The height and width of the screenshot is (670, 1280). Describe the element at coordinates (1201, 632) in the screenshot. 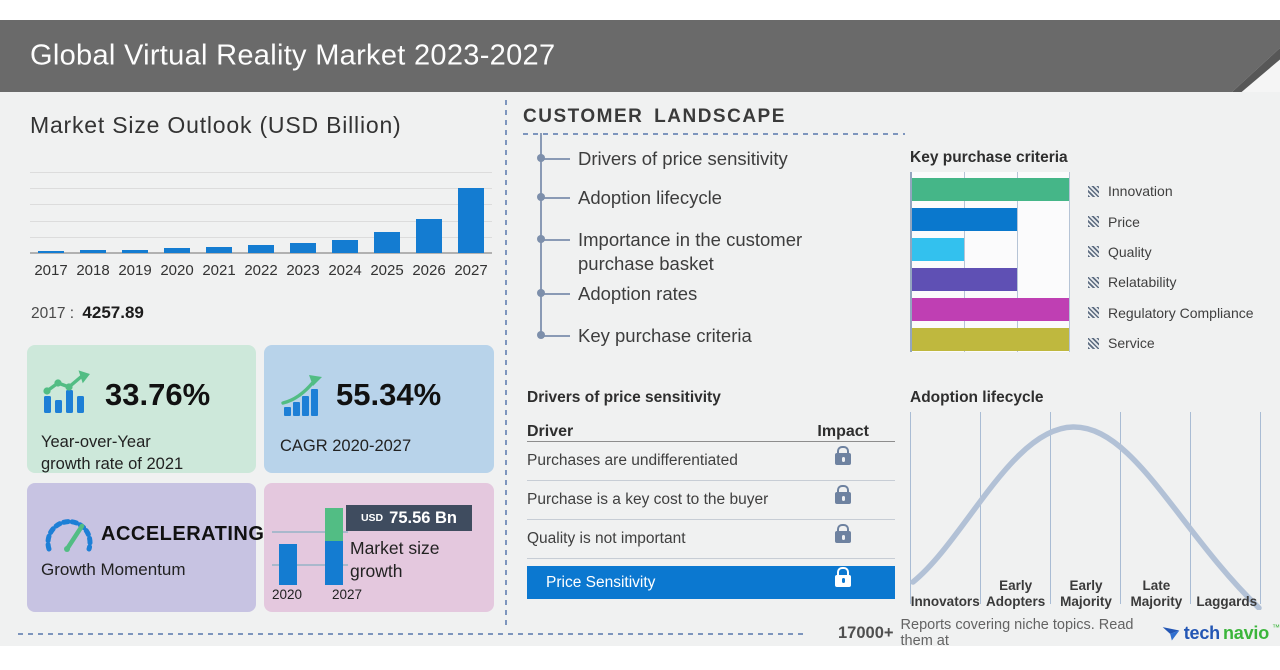

I see `logo-text-tech: tech` at that location.